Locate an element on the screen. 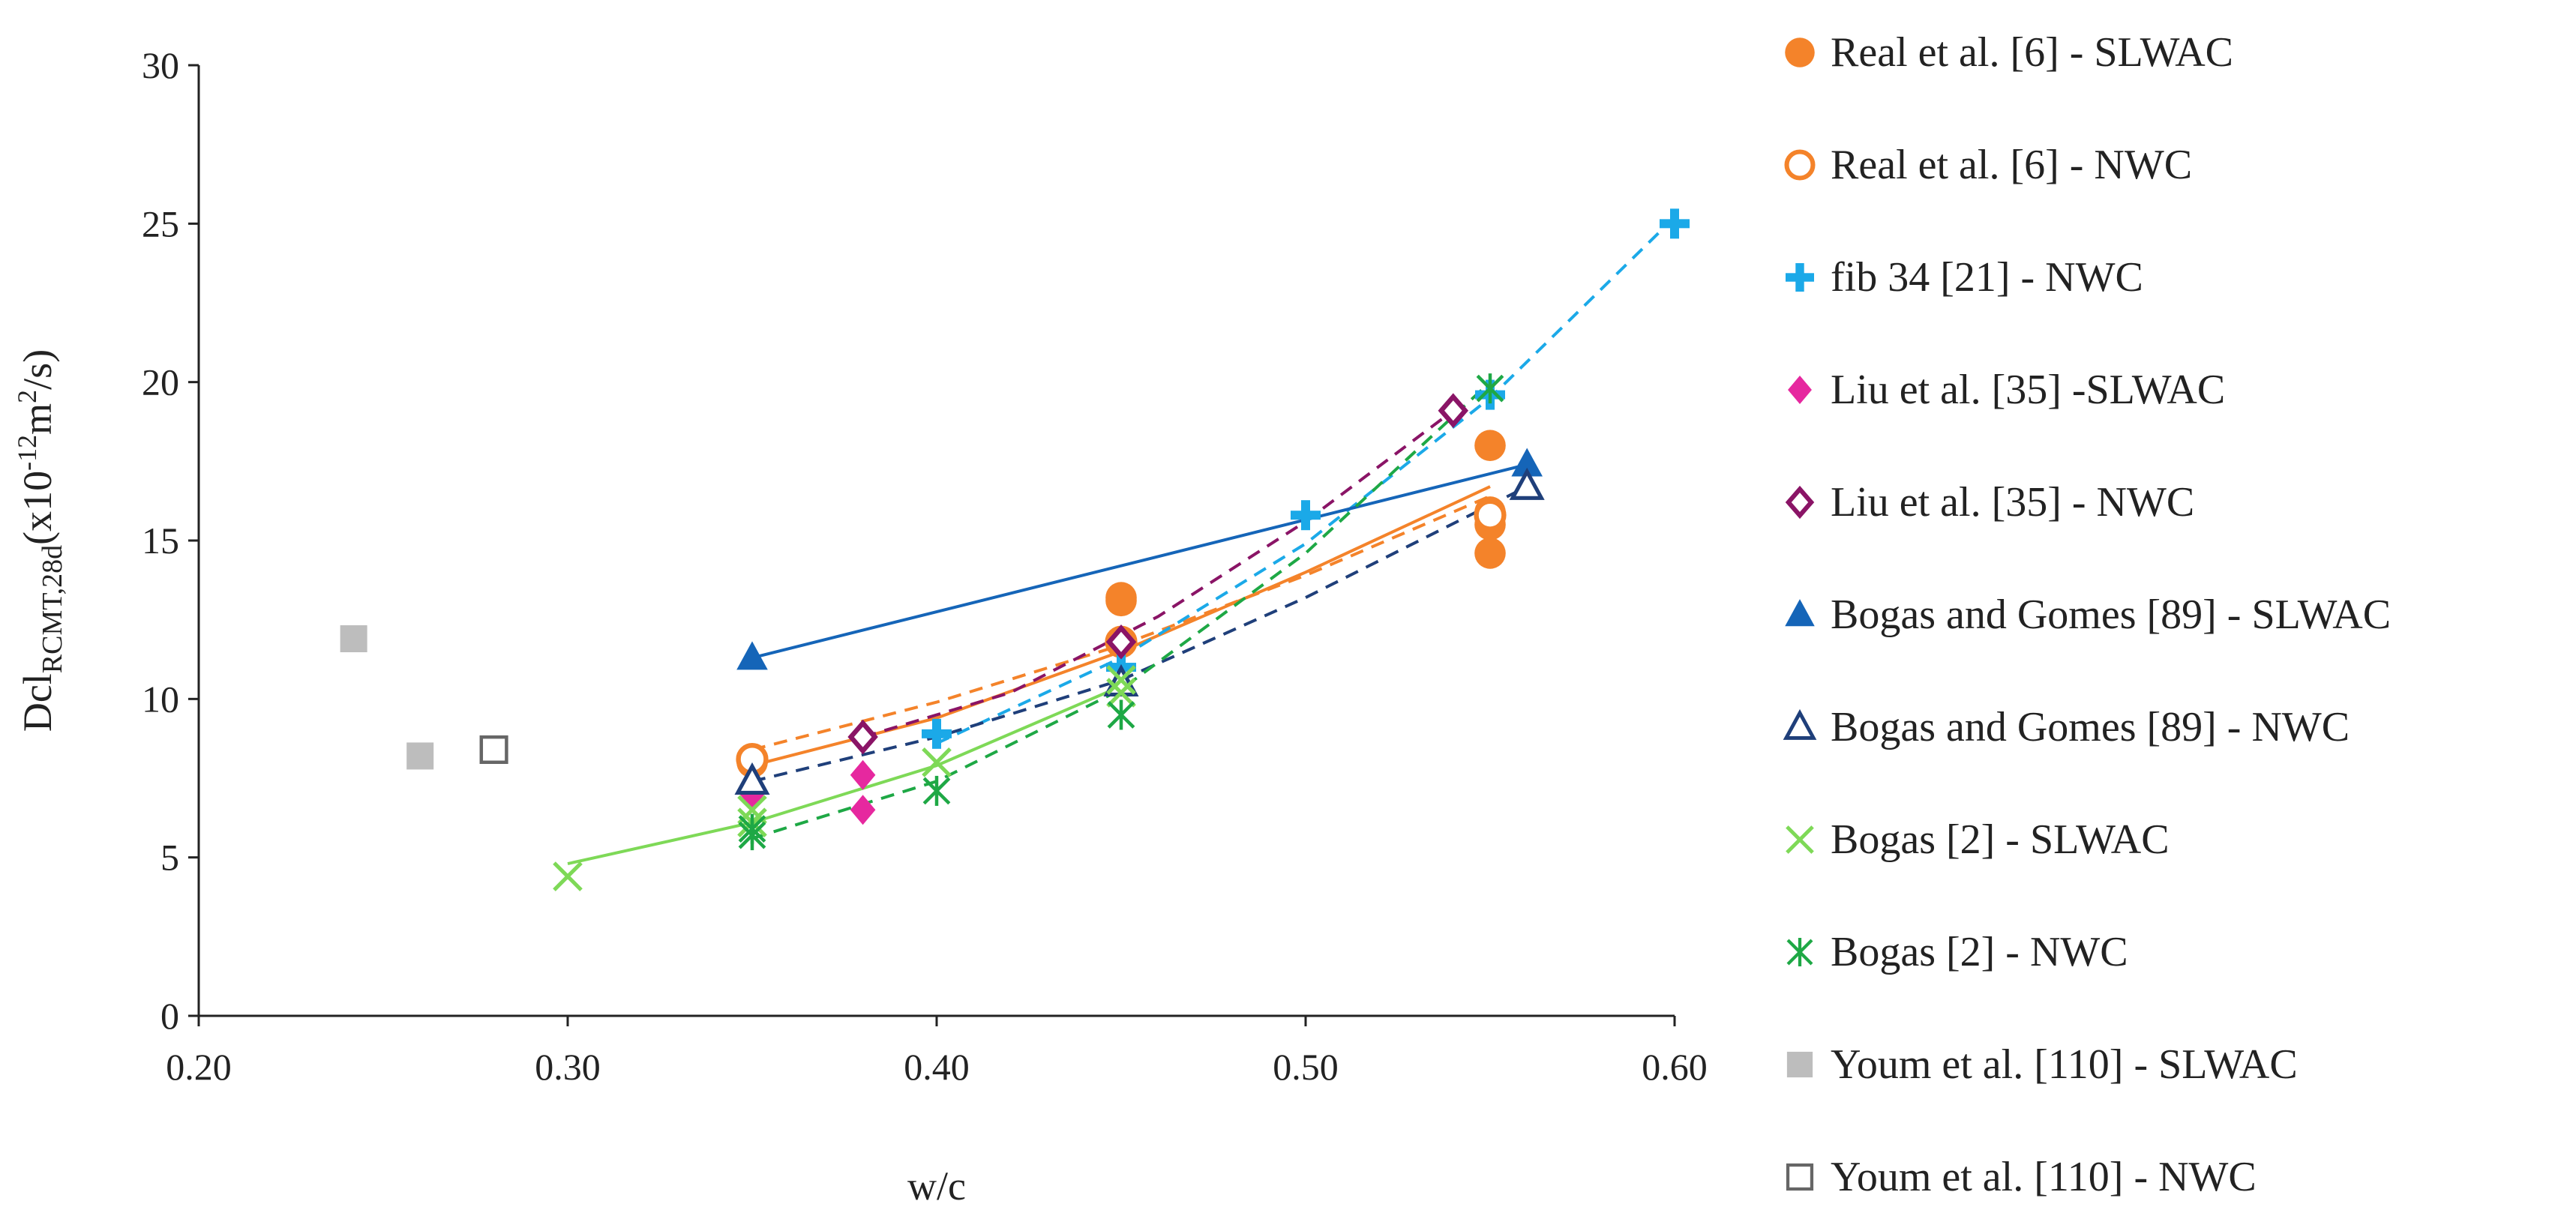  y-axis-title-unit-exp2: 2 is located at coordinates (27, 396).